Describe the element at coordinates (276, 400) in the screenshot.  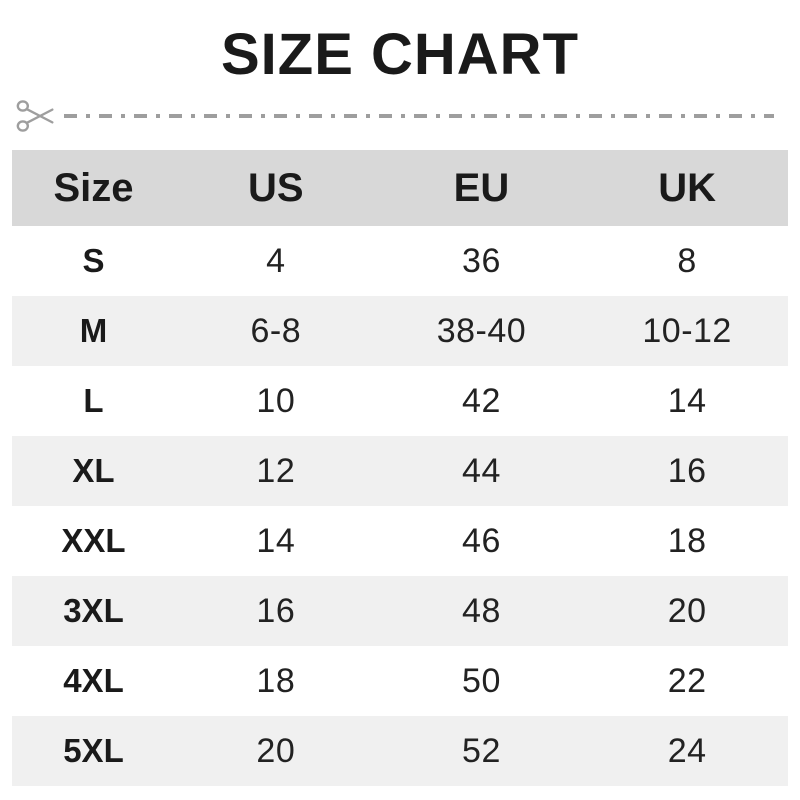
I see `us-cell: 10` at that location.